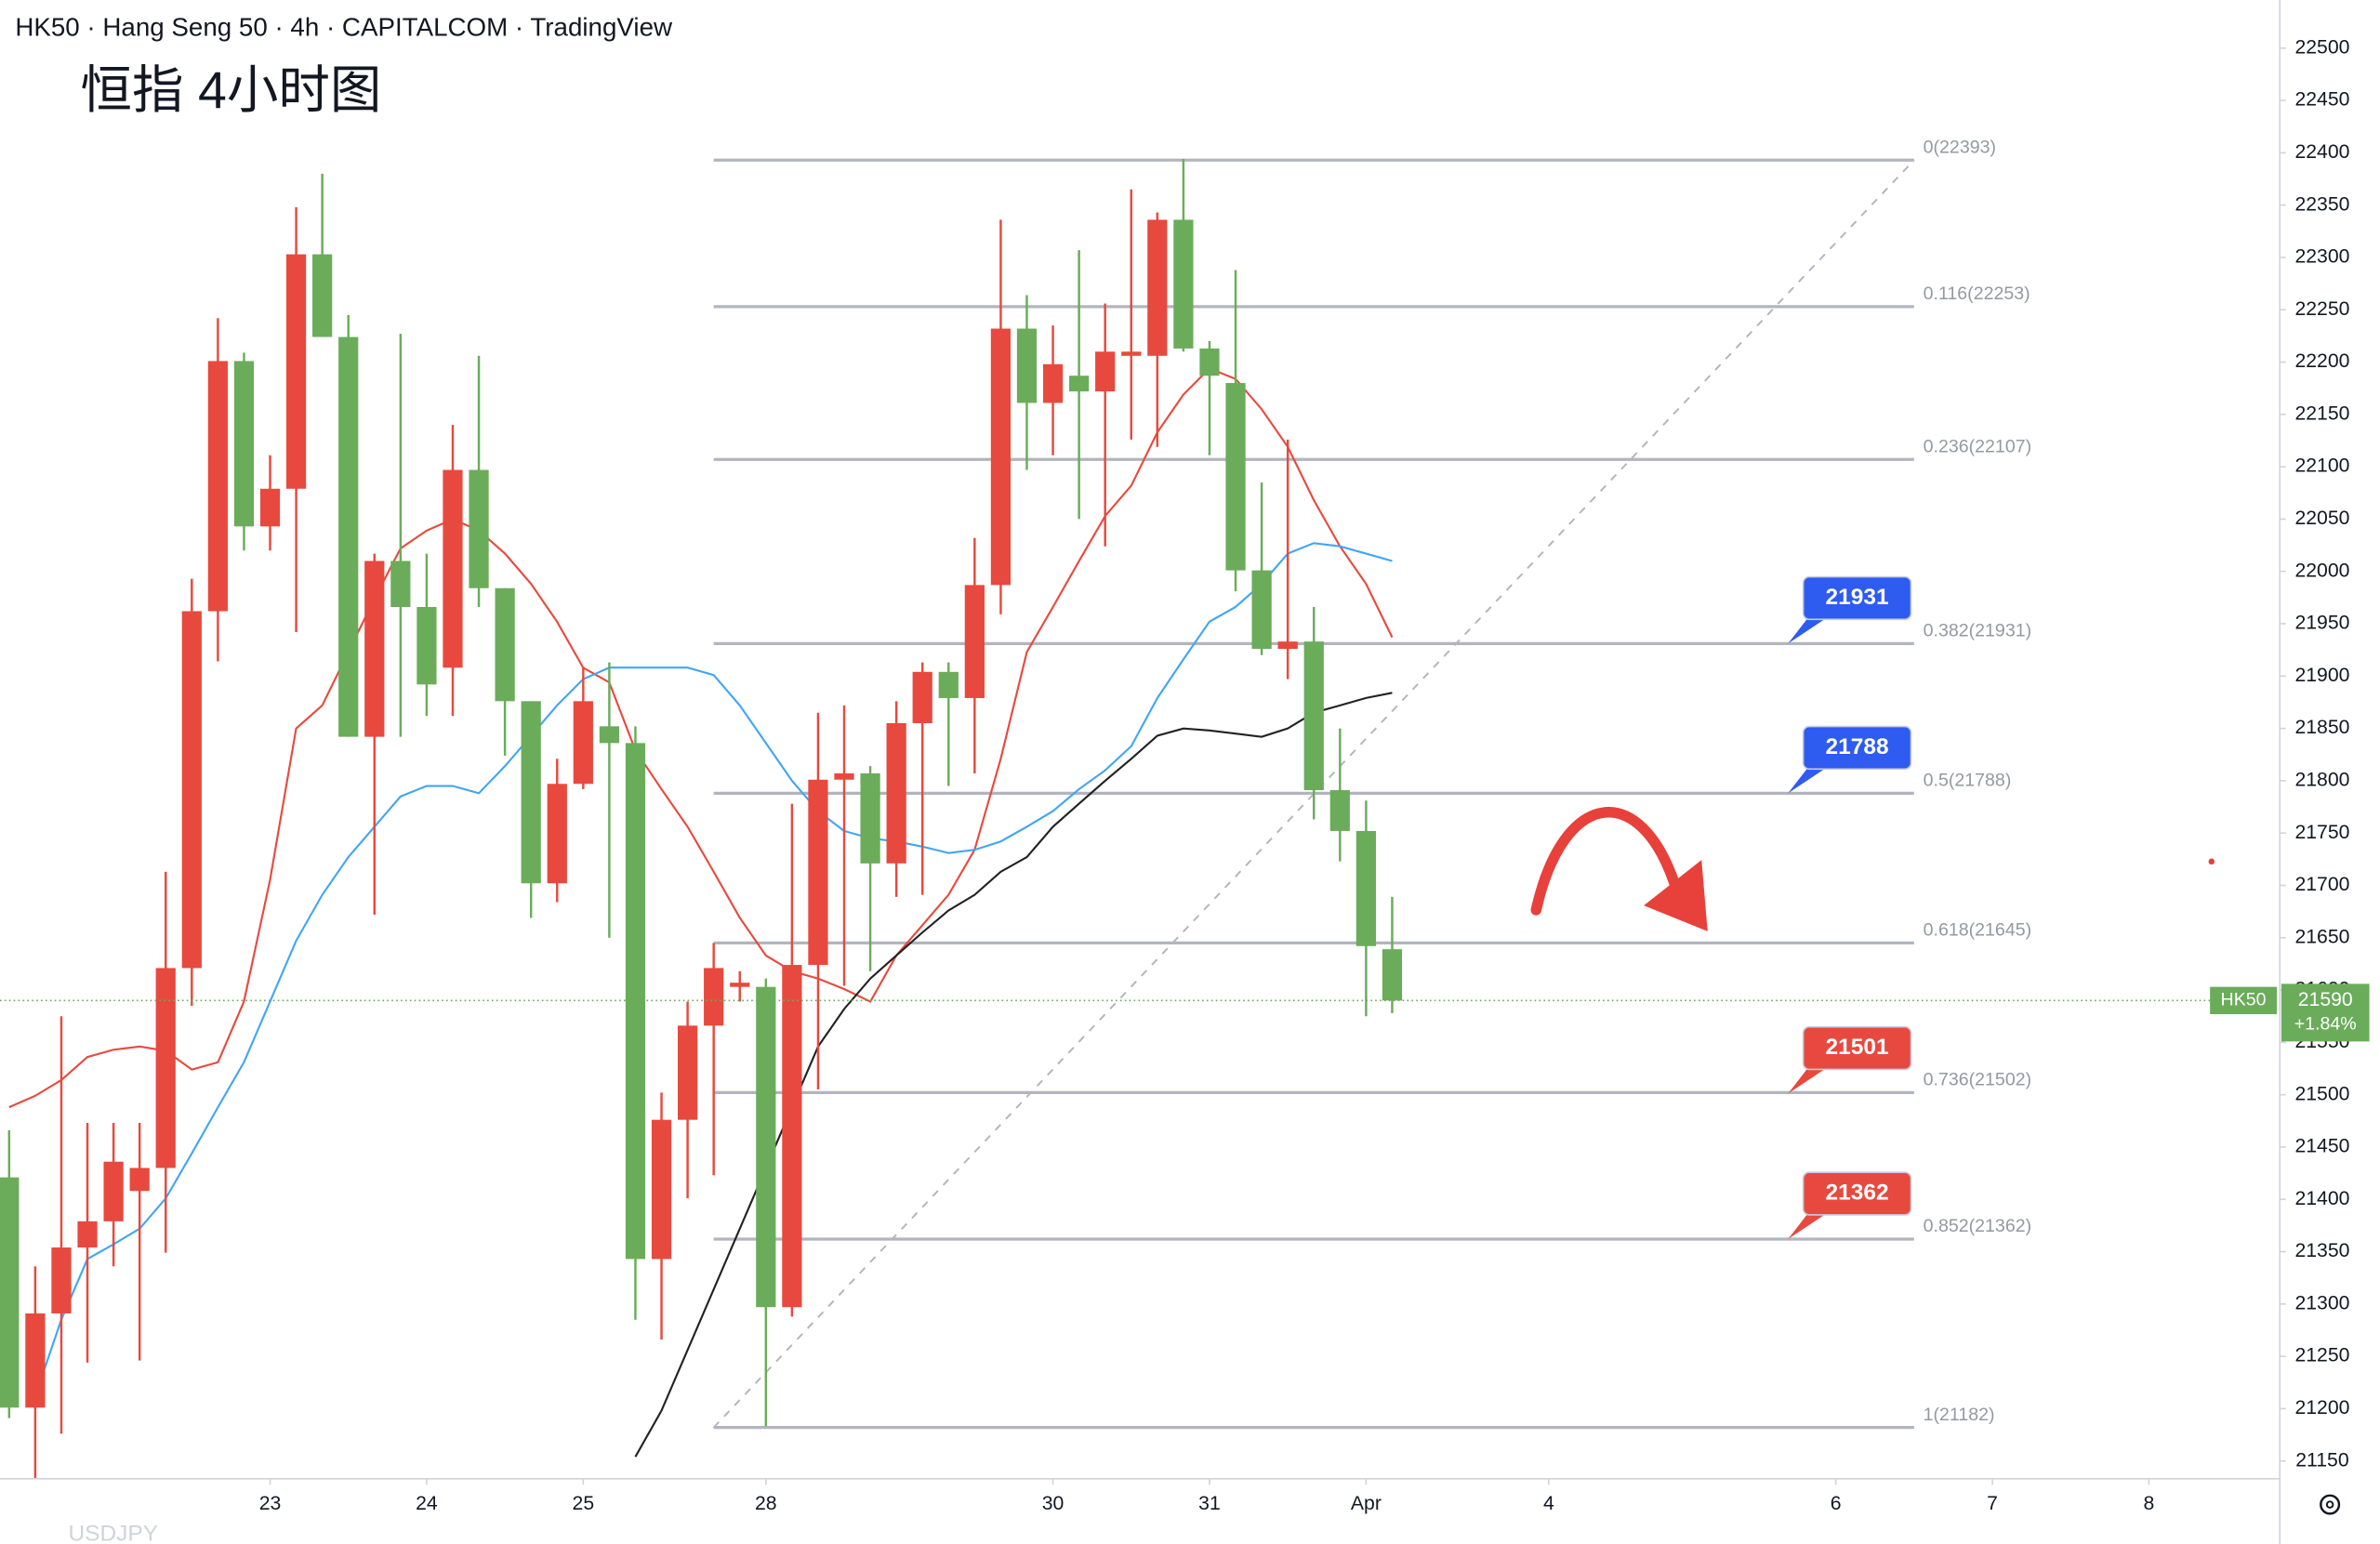  What do you see at coordinates (2321, 1408) in the screenshot?
I see `y-tick-label: 21200` at bounding box center [2321, 1408].